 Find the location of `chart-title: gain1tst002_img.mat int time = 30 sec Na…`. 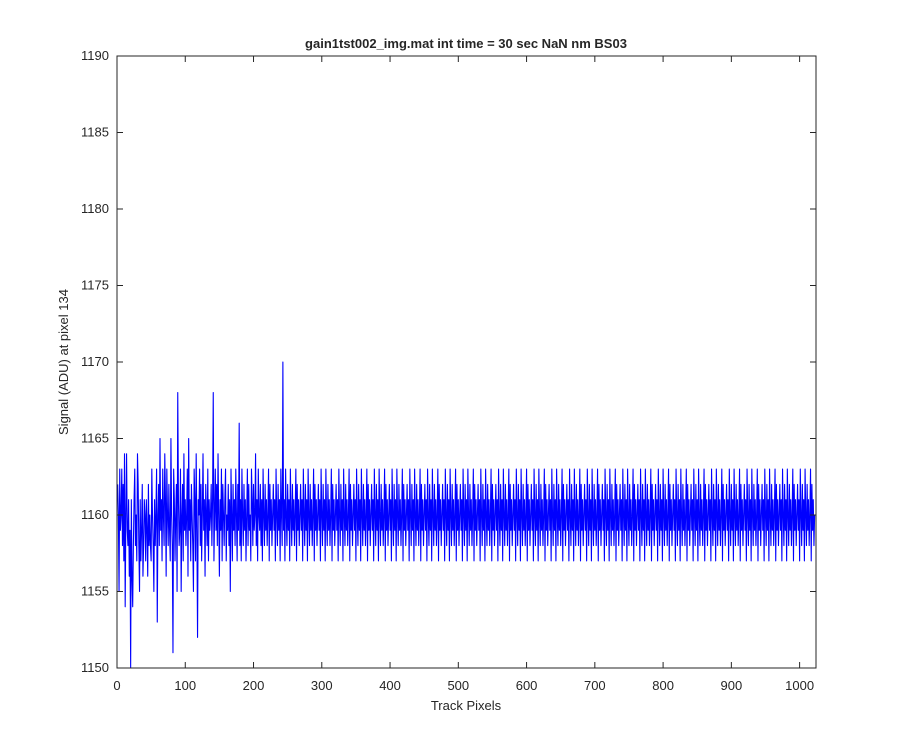

chart-title: gain1tst002_img.mat int time = 30 sec Na… is located at coordinates (466, 43).